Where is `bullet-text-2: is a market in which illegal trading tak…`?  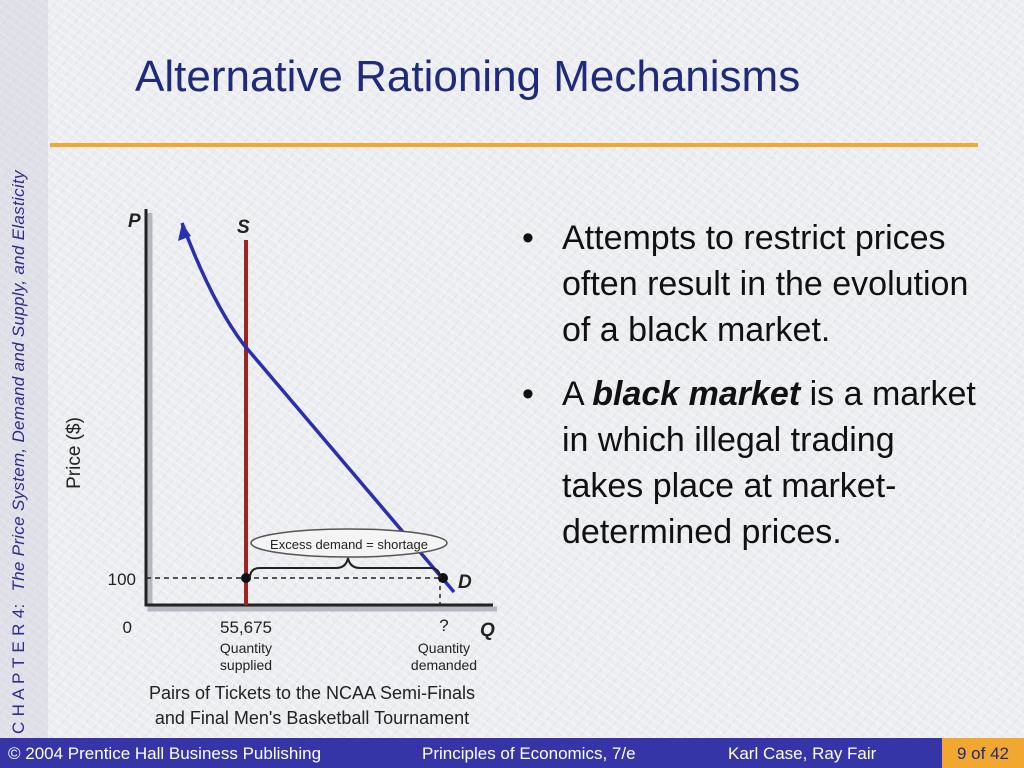
bullet-text-2: is a market in which illegal trading tak… is located at coordinates (769, 463).